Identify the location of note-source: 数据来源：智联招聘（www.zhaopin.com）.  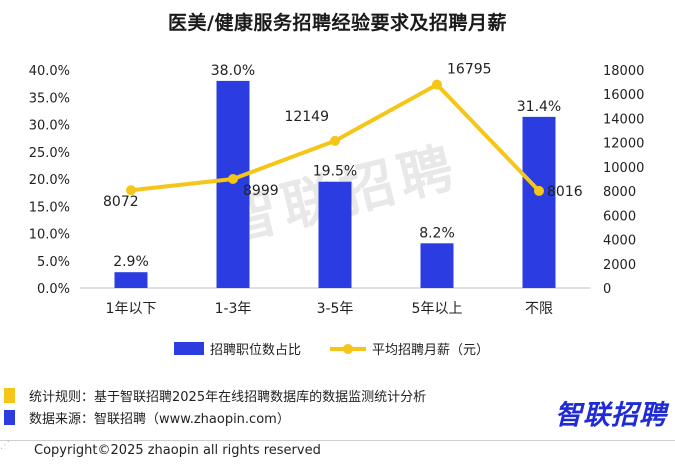
(215, 417).